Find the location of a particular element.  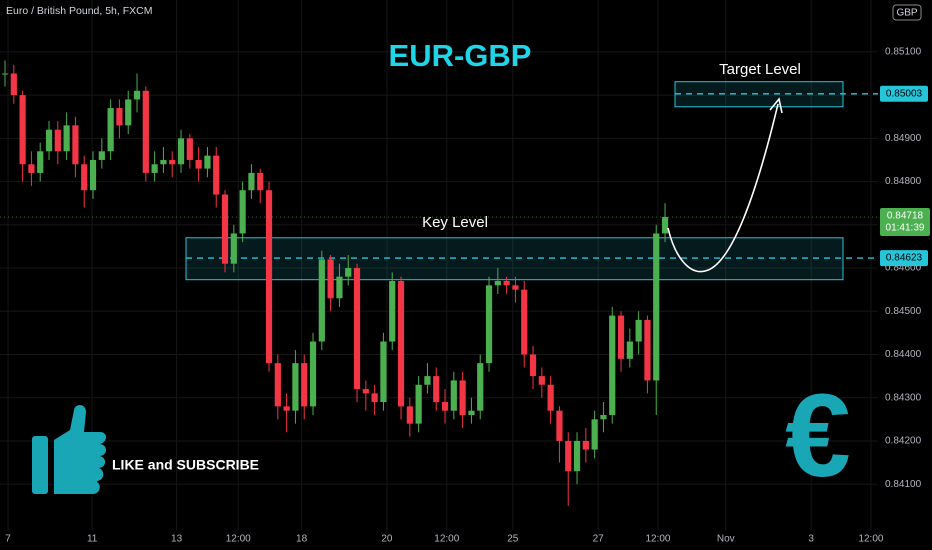

target-price-label: 0.85003 is located at coordinates (904, 93).